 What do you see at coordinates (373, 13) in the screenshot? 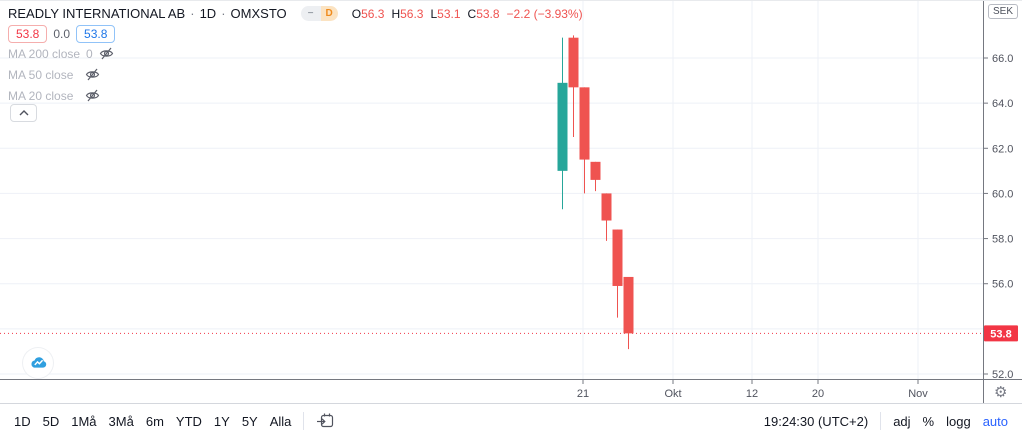
I see `open-value: 56.3` at bounding box center [373, 13].